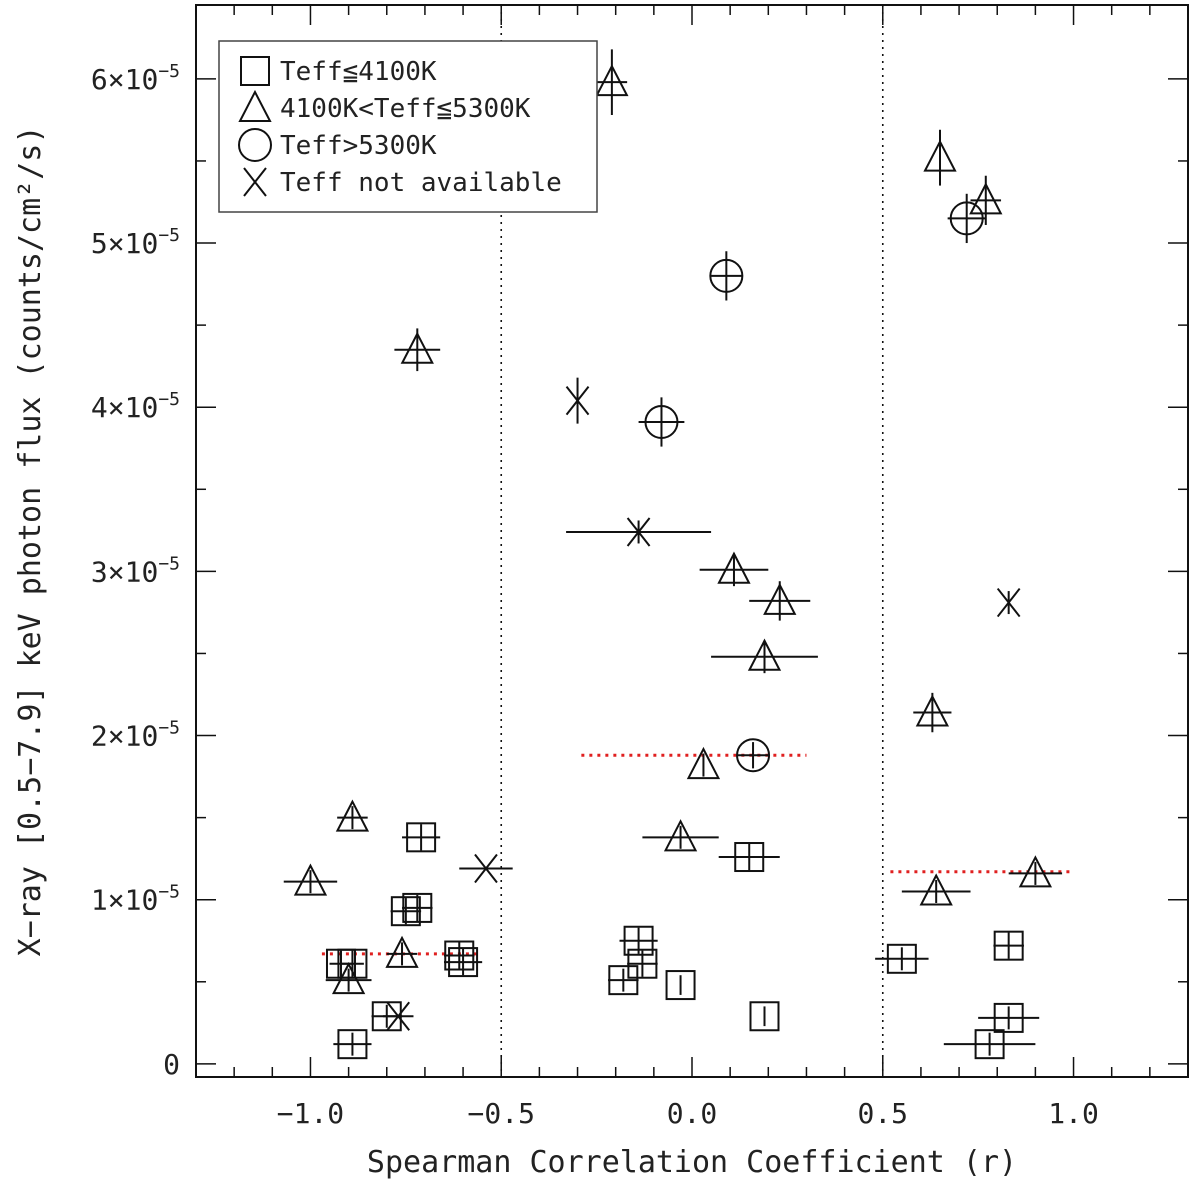 This screenshot has height=1183, width=1200. Describe the element at coordinates (1073, 1113) in the screenshot. I see `x-tick-label: 1.0` at that location.